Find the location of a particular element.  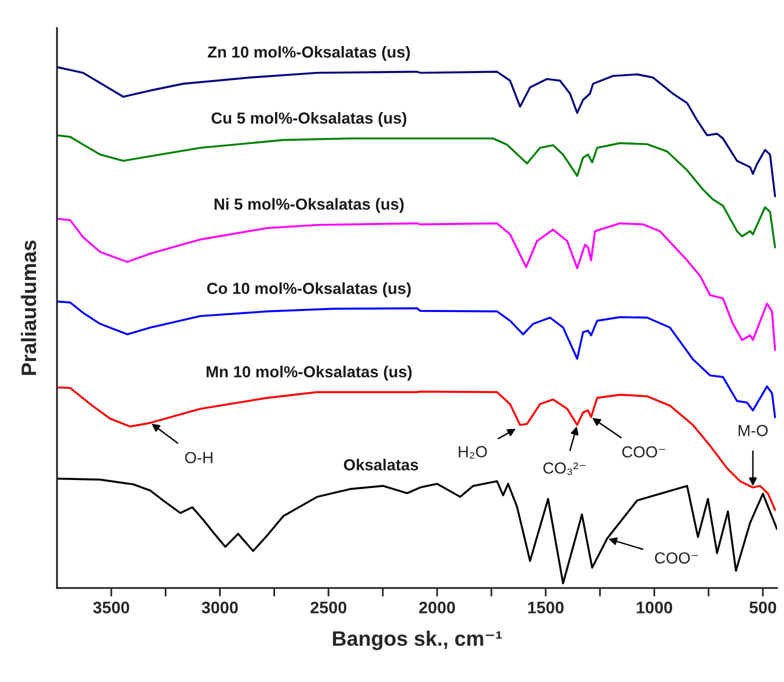

x-tick-label: 3500 is located at coordinates (111, 608).